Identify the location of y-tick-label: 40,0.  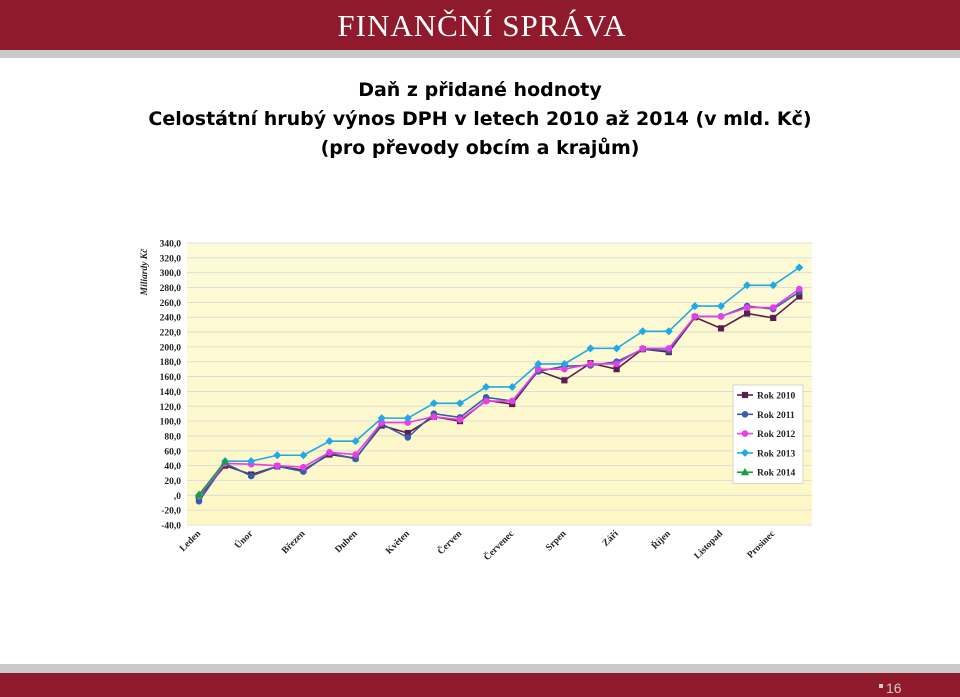
(172, 467).